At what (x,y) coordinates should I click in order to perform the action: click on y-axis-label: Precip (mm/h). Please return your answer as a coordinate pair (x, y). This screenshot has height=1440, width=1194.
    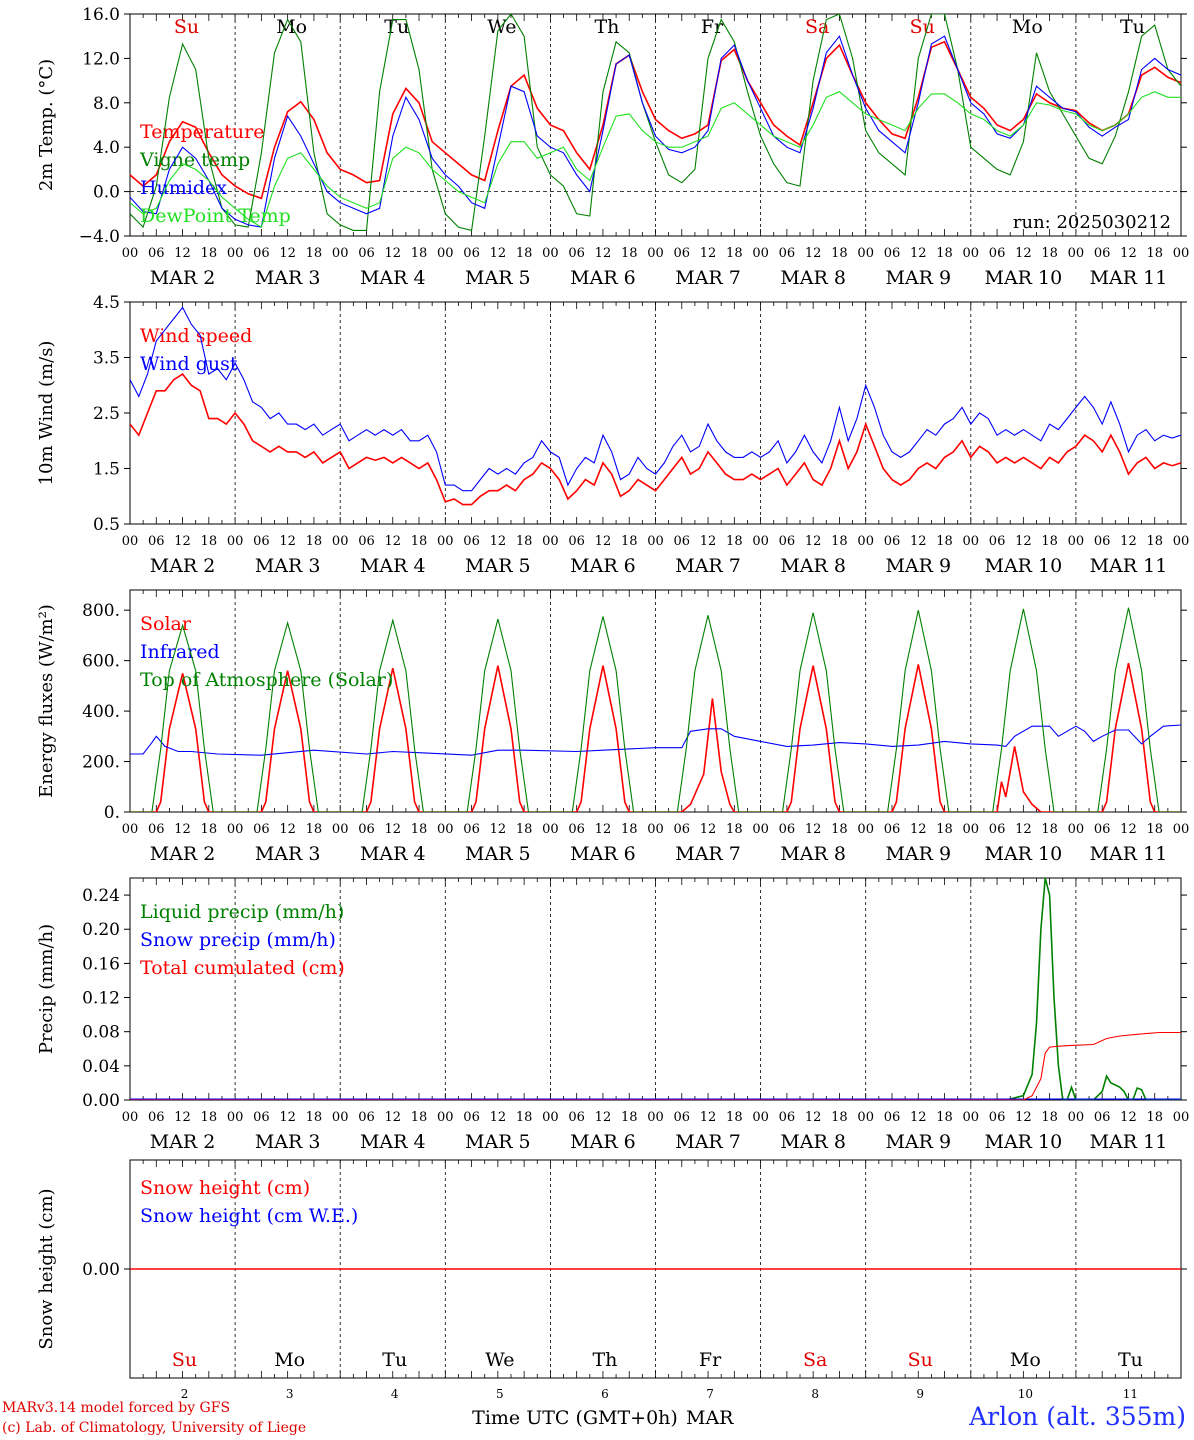
    Looking at the image, I should click on (46, 989).